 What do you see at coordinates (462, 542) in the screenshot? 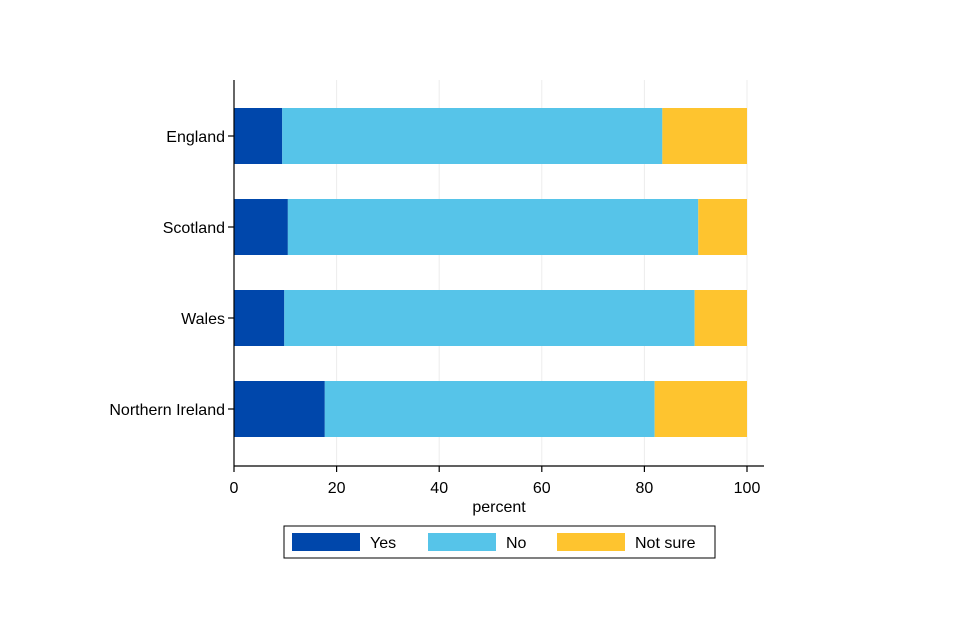
I see `legend-swatch-no` at bounding box center [462, 542].